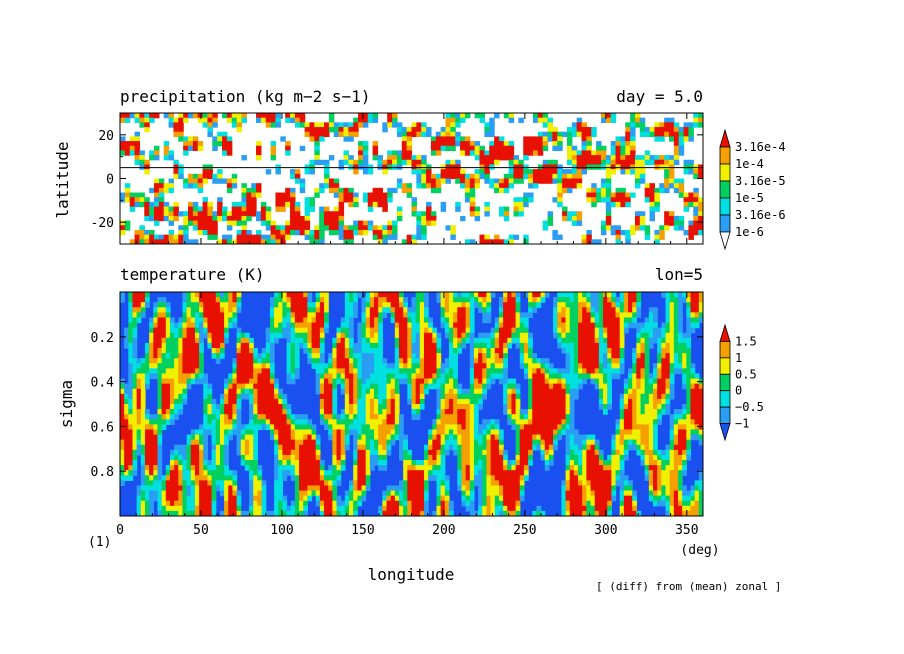 The width and height of the screenshot is (904, 654). Describe the element at coordinates (749, 407) in the screenshot. I see `temperature-colorbar-label: −0.5` at that location.